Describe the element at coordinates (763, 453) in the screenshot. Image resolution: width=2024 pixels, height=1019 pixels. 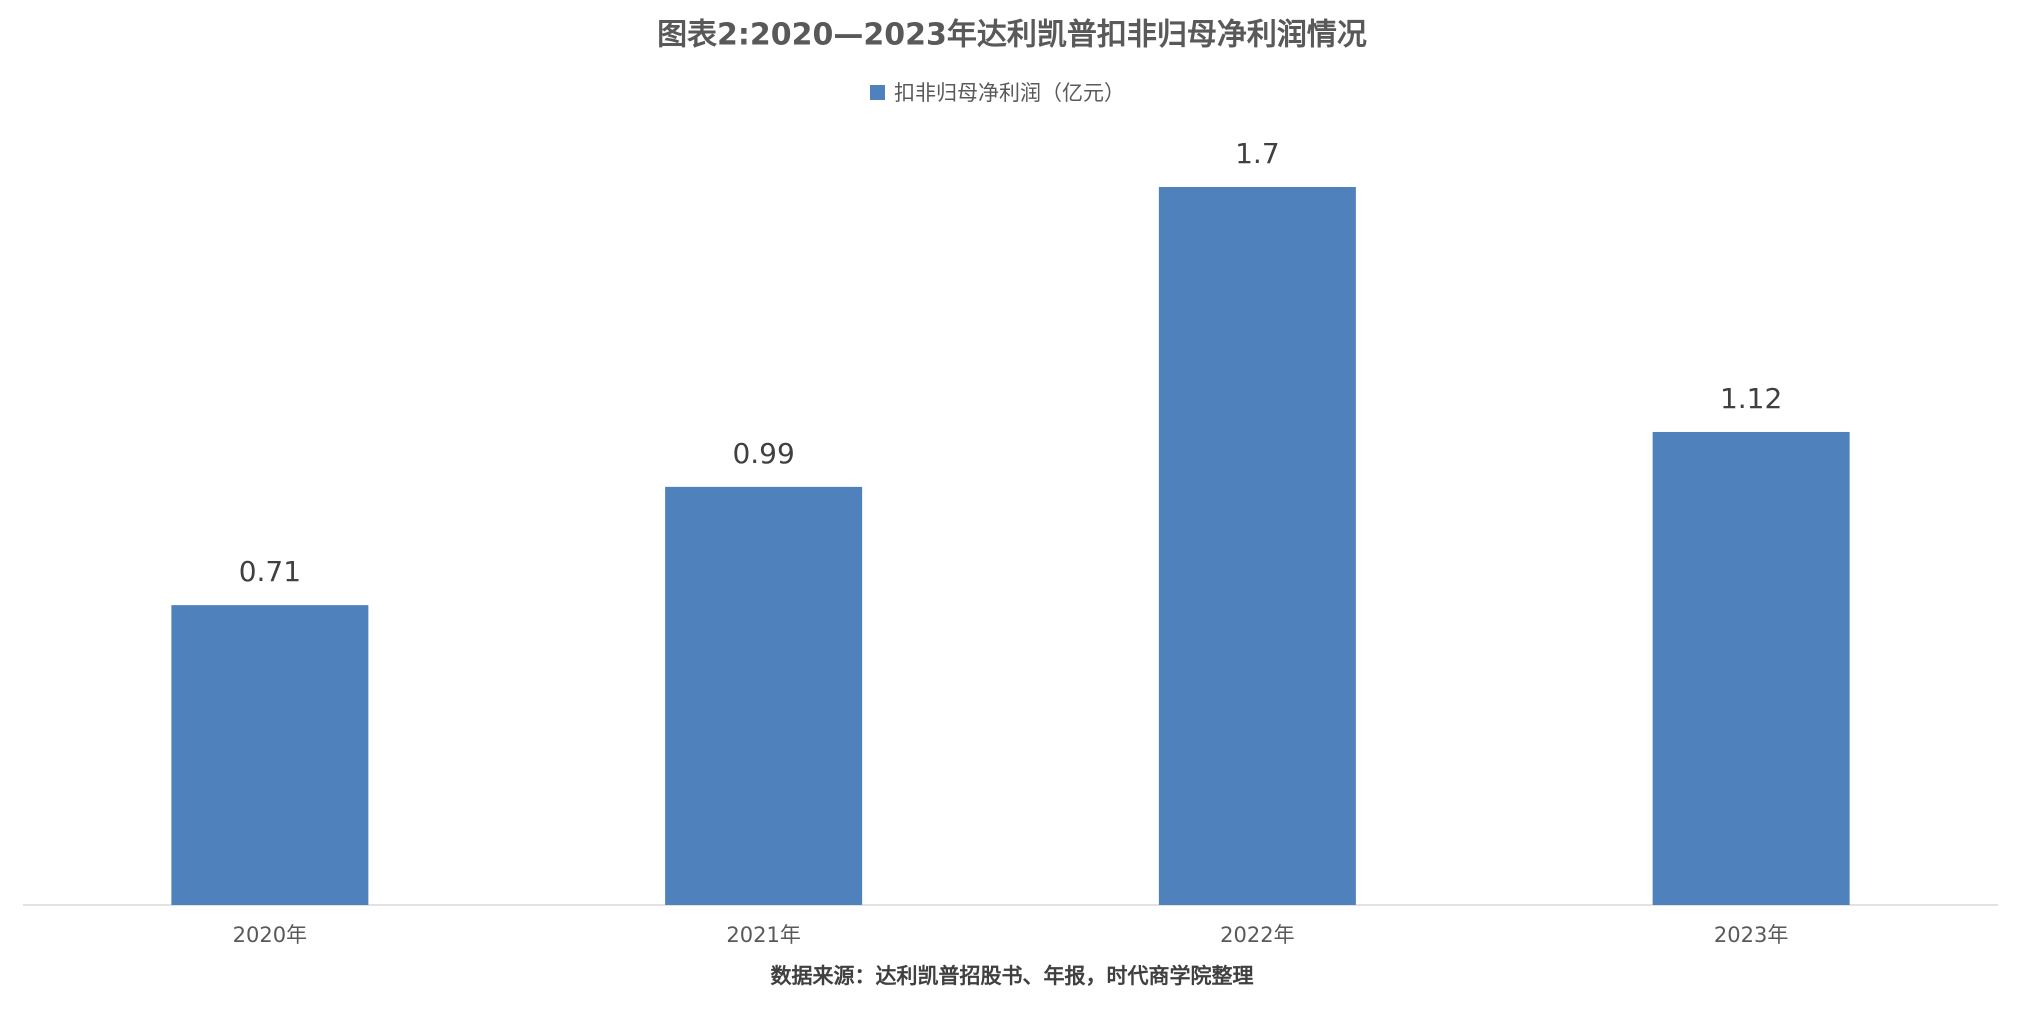
I see `data-label: 0.99` at that location.